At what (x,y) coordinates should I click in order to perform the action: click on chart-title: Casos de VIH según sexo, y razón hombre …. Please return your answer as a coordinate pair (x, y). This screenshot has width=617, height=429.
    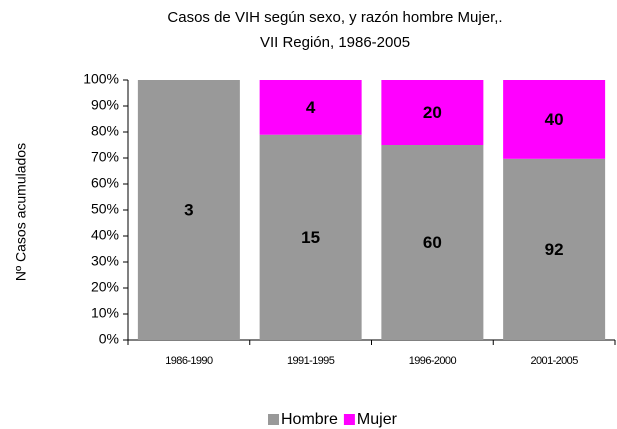
    Looking at the image, I should click on (334, 17).